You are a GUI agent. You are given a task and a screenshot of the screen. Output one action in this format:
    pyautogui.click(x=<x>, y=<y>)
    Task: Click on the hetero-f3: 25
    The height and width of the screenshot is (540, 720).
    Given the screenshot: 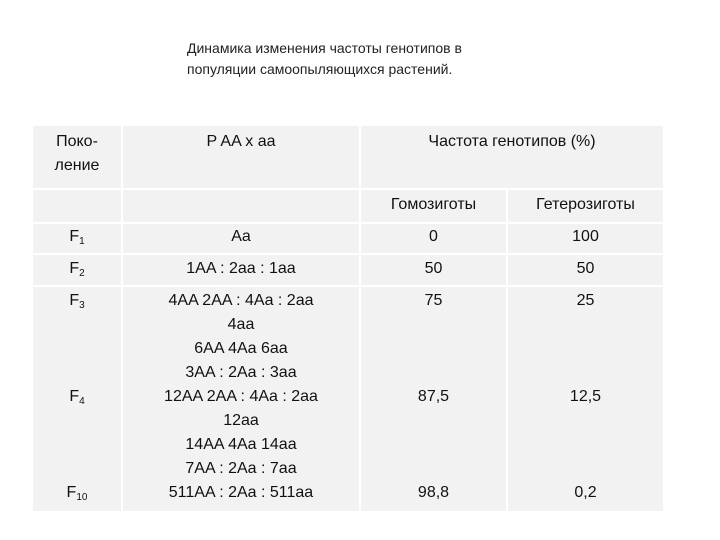 What is the action you would take?
    pyautogui.click(x=585, y=300)
    